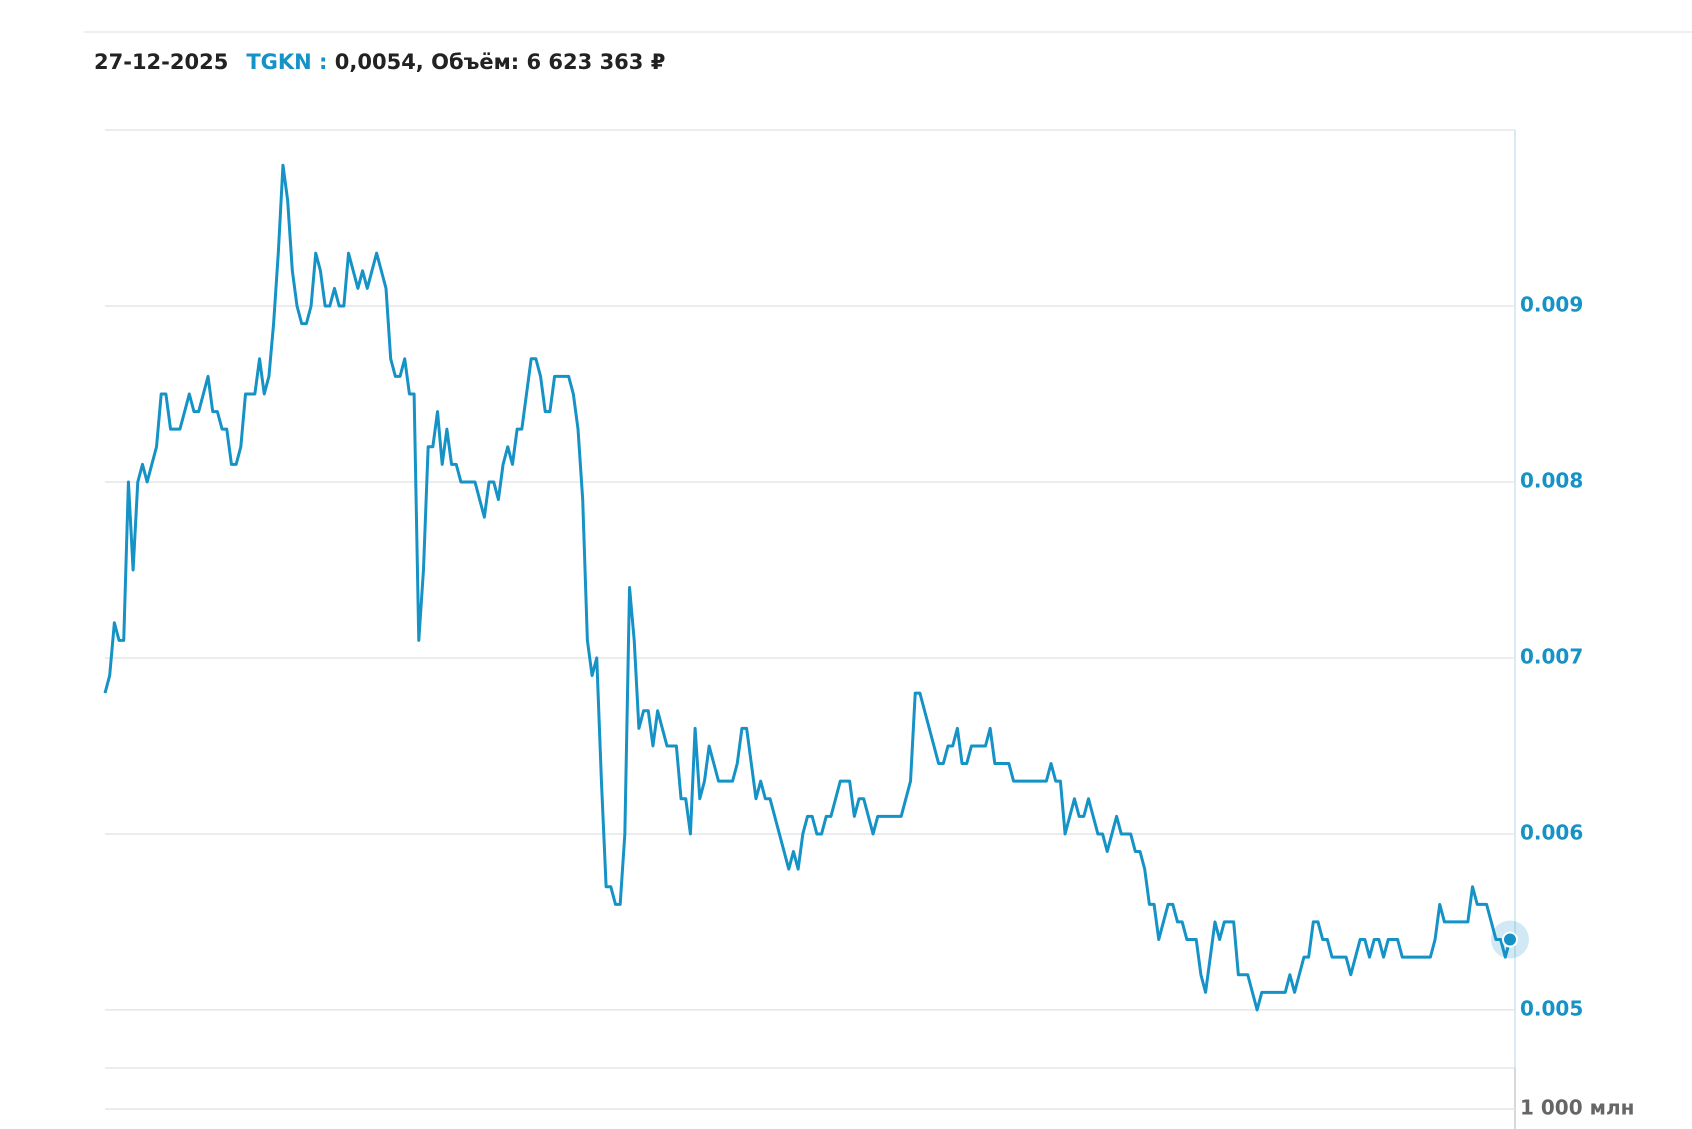  I want to click on y-tick-label: 0.008, so click(1551, 480).